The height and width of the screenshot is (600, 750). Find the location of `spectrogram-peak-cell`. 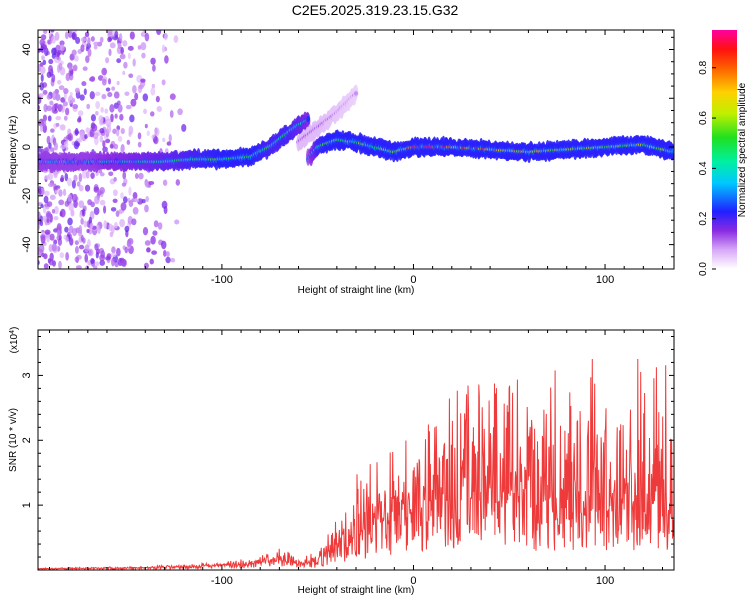

spectrogram-peak-cell is located at coordinates (356, 93).